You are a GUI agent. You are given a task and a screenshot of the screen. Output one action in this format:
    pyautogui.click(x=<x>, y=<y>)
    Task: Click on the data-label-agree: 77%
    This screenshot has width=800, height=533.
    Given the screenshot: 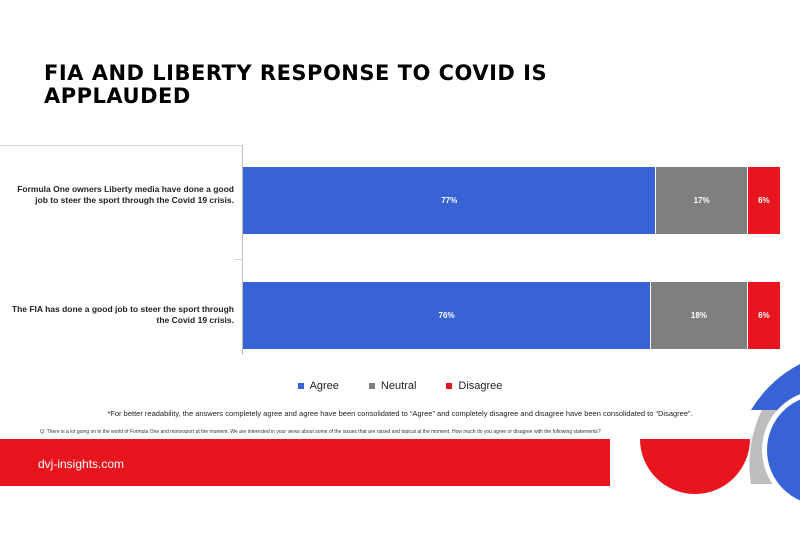 What is the action you would take?
    pyautogui.click(x=449, y=200)
    